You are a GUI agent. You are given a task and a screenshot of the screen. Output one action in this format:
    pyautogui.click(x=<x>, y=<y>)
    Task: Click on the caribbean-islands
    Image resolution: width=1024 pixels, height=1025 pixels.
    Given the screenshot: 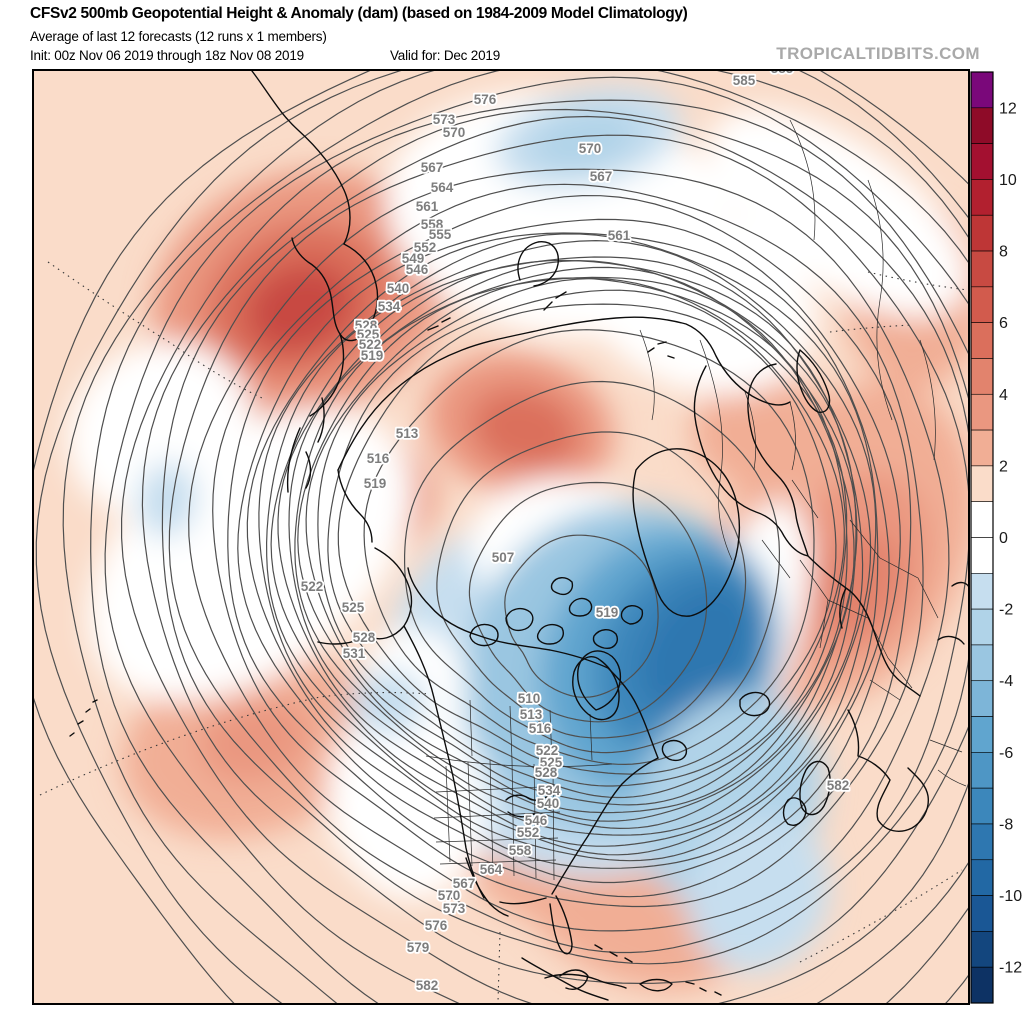 What is the action you would take?
    pyautogui.click(x=633, y=970)
    